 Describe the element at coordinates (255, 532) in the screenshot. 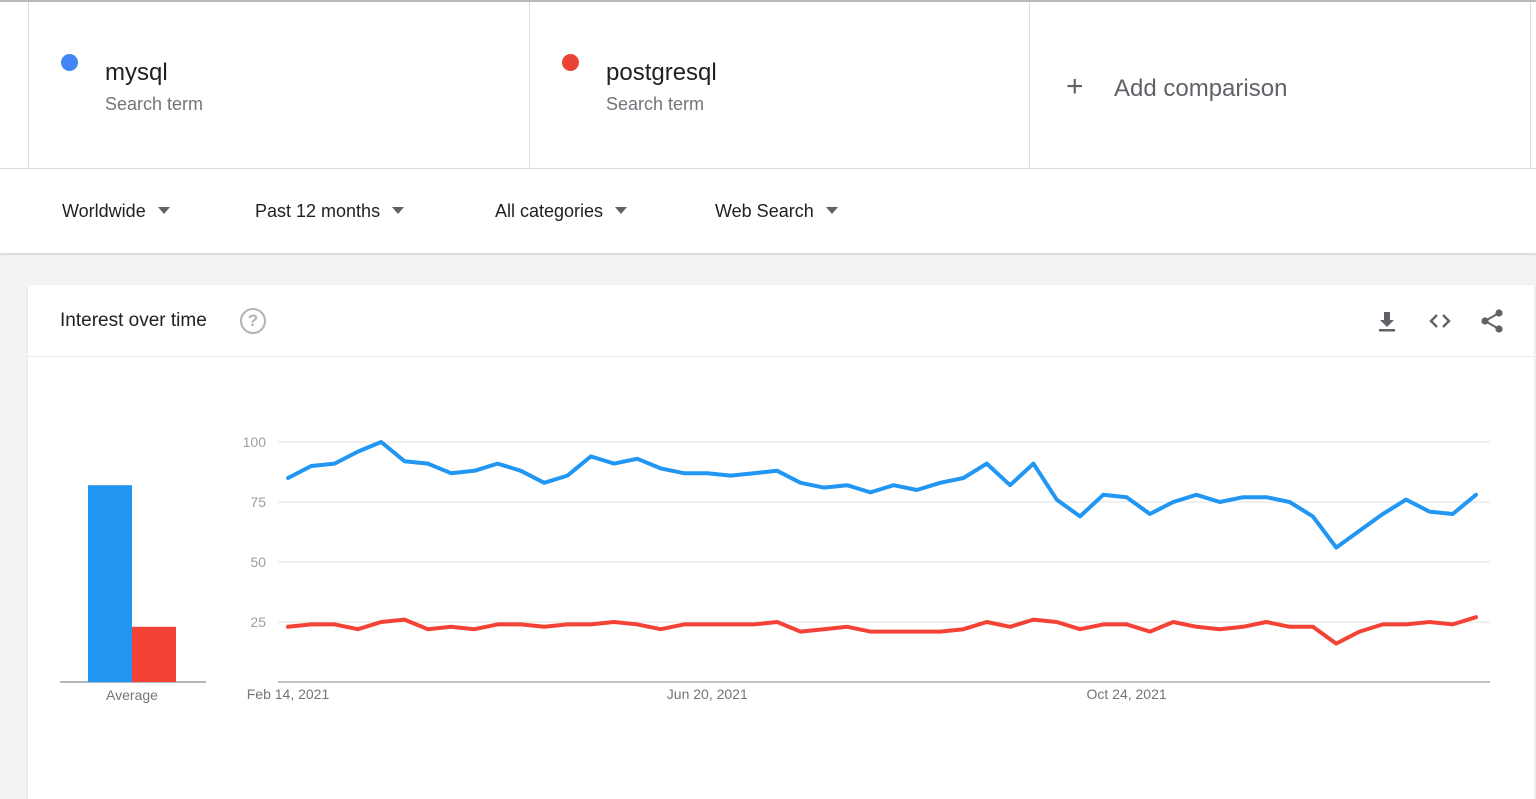

I see `y-axis-ticks: 25 50 75 100` at that location.